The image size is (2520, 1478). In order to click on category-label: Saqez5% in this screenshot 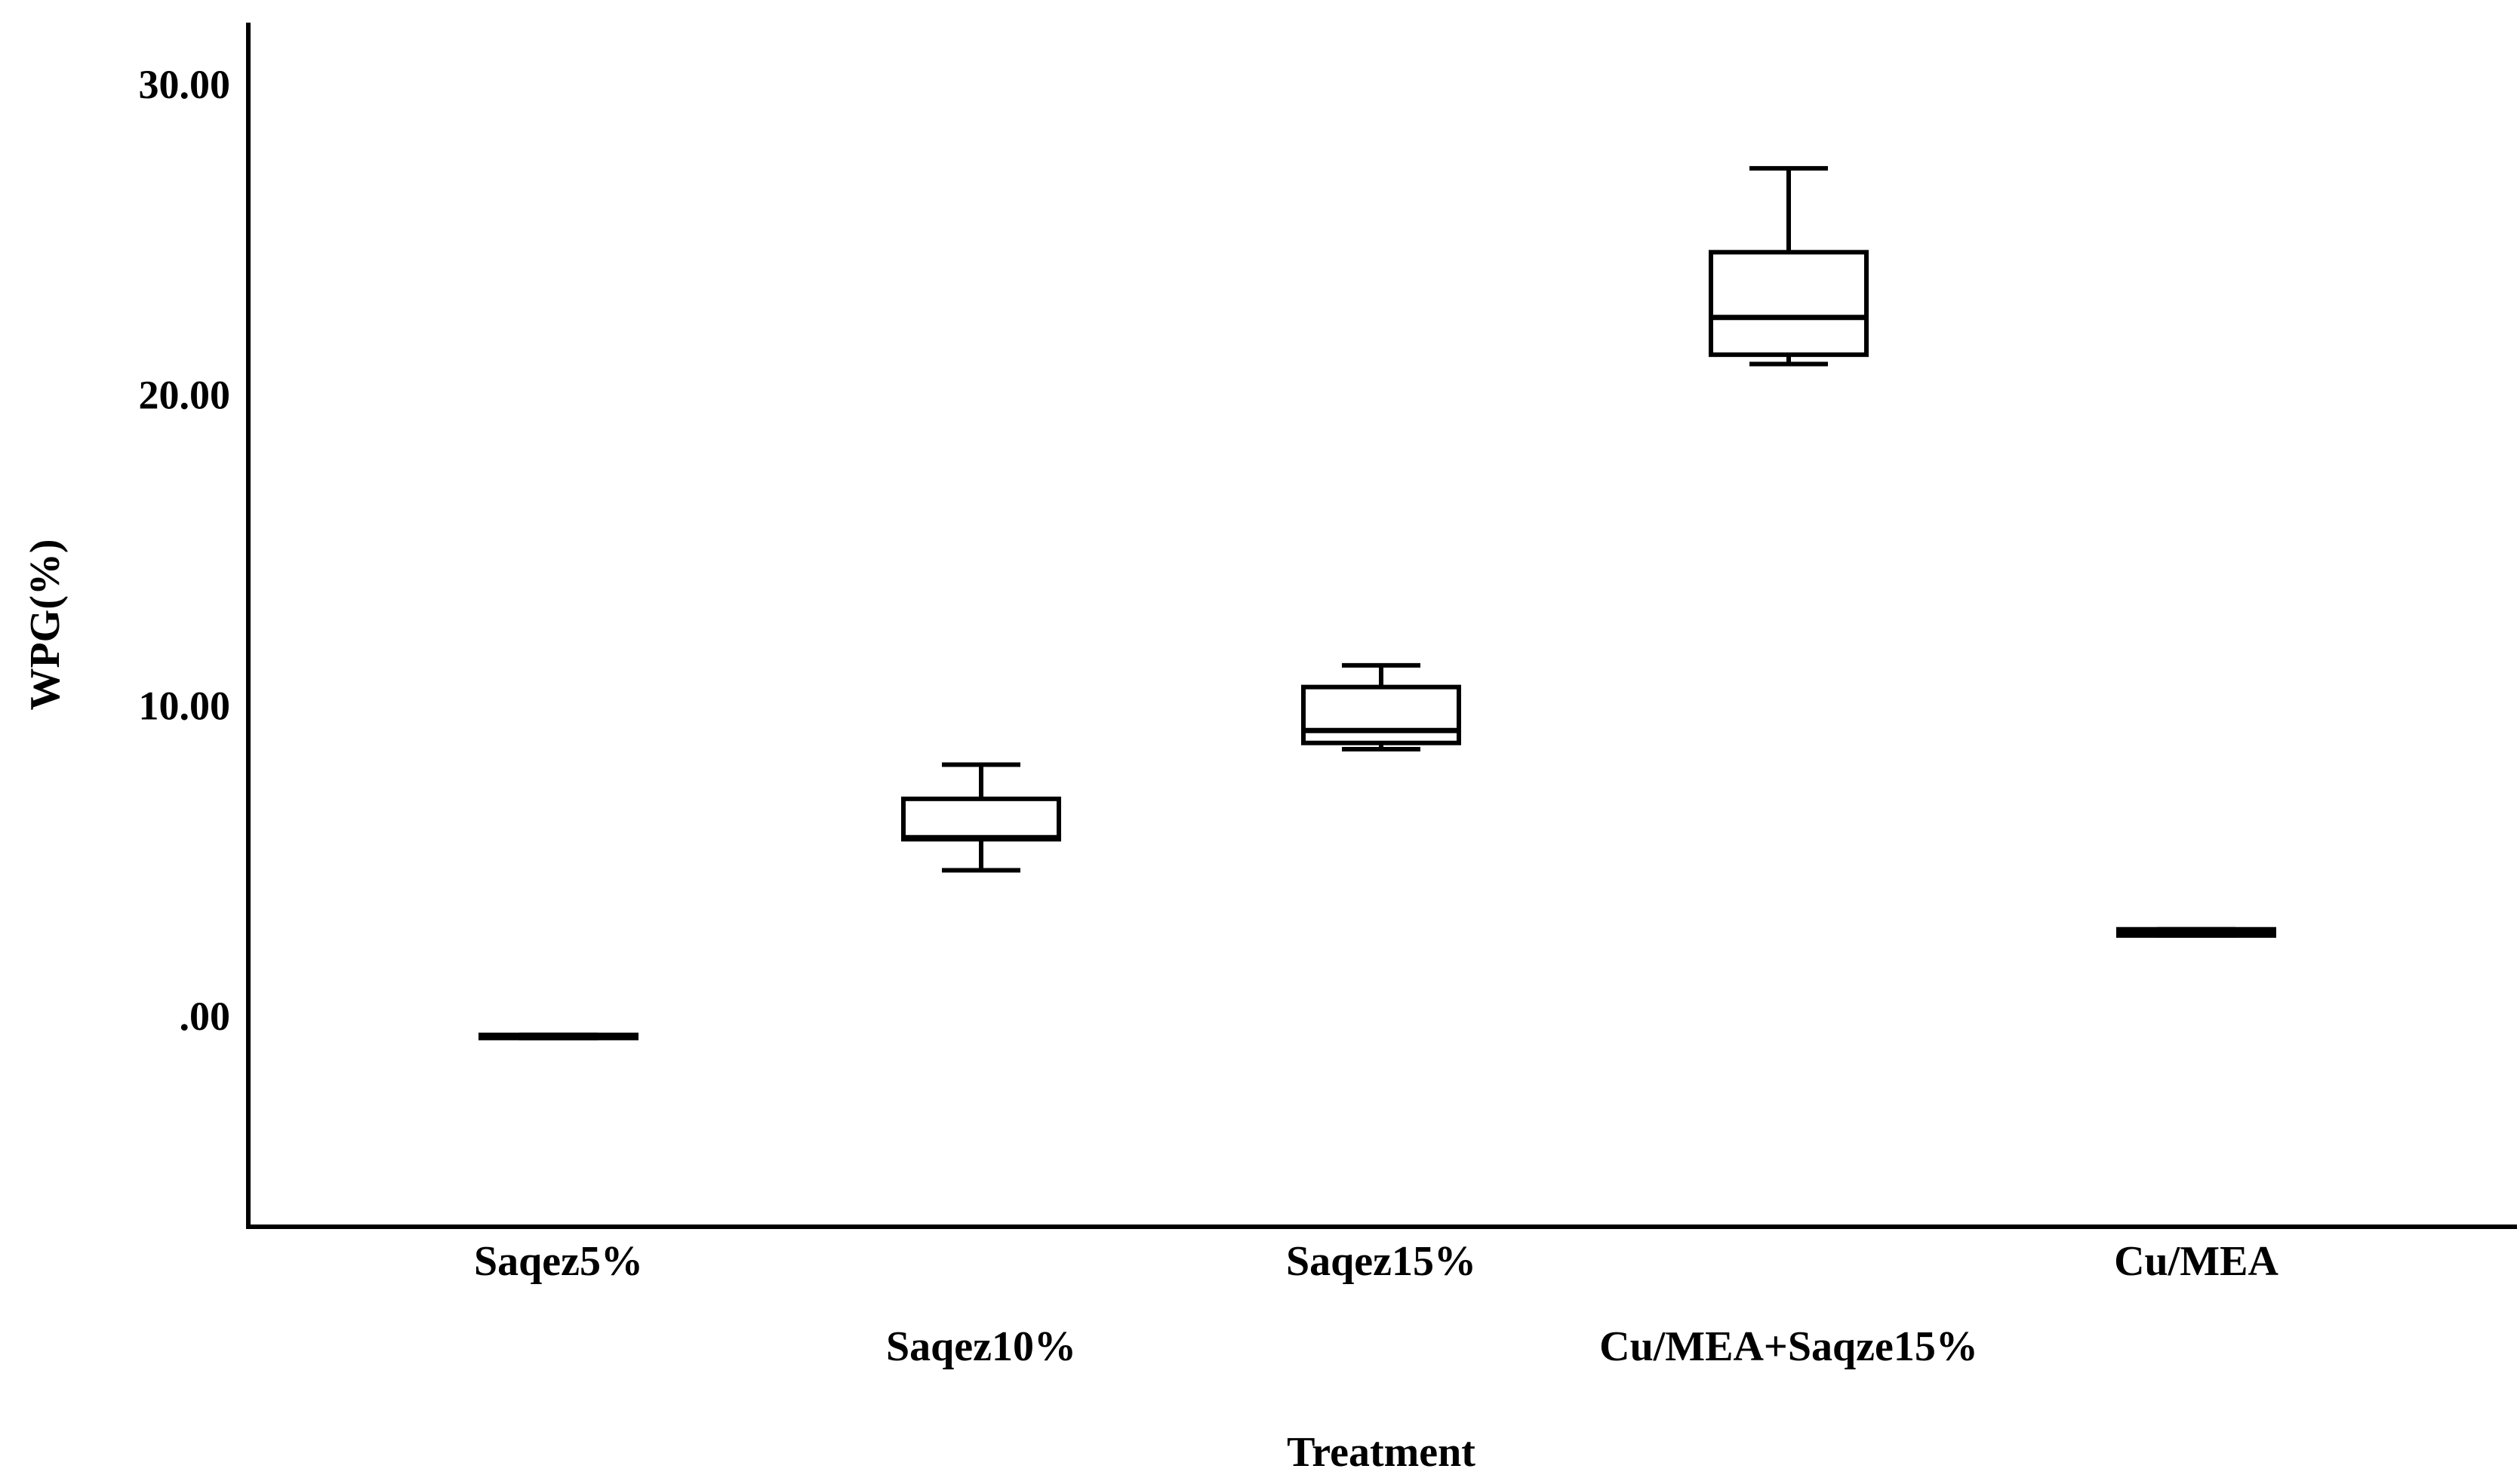, I will do `click(558, 1261)`.